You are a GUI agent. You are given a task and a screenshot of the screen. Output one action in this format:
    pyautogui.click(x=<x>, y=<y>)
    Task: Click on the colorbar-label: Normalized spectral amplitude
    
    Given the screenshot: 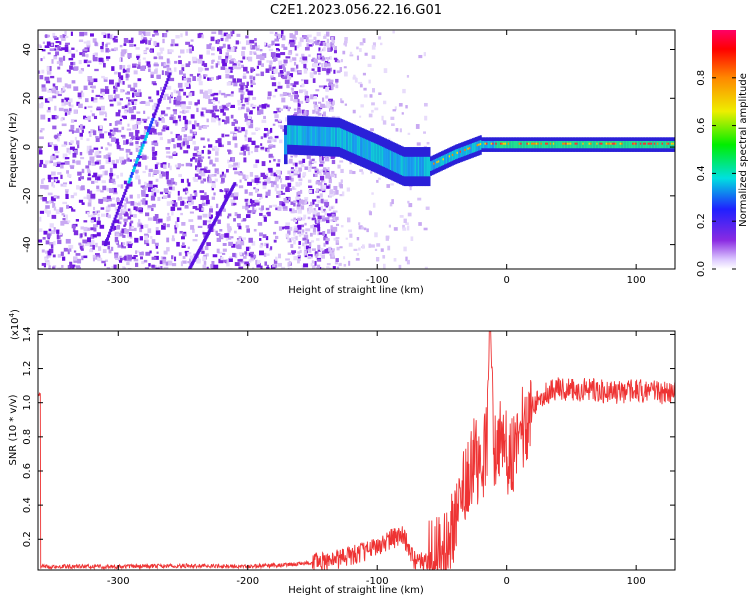 What is the action you would take?
    pyautogui.click(x=743, y=150)
    